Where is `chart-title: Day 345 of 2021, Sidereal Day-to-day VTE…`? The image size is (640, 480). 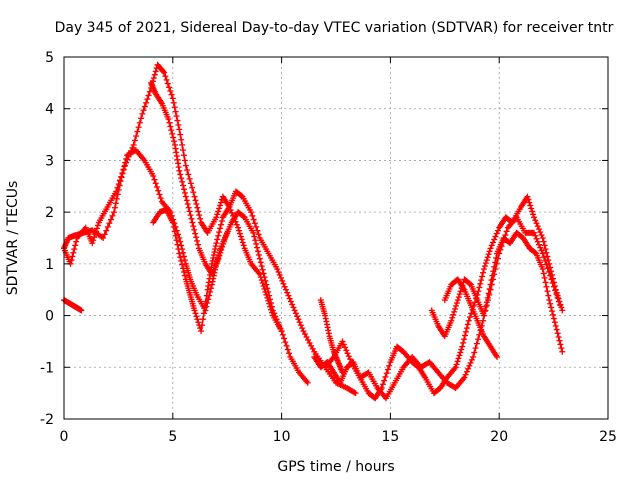
chart-title: Day 345 of 2021, Sidereal Day-to-day VTE… is located at coordinates (334, 28).